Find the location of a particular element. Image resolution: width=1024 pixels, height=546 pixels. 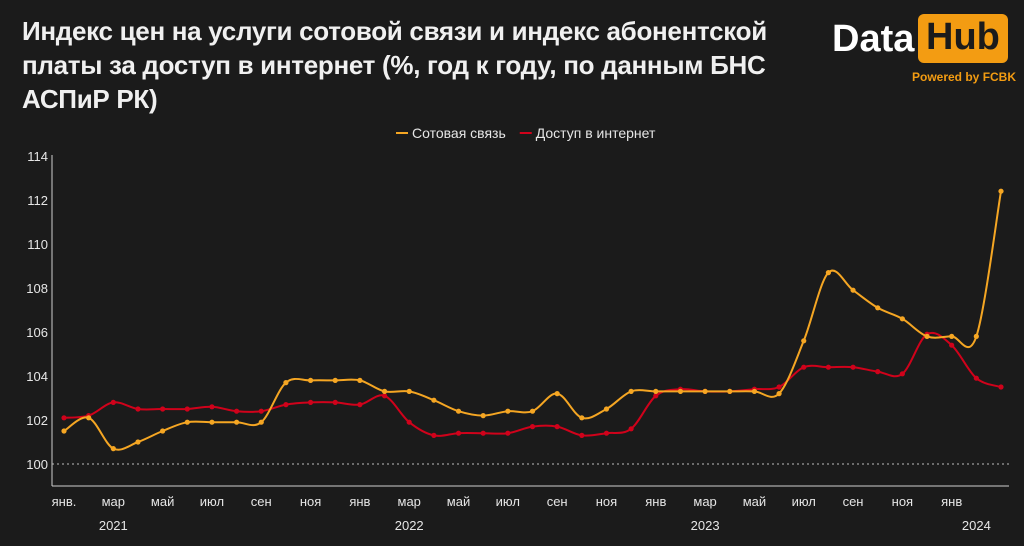

y-tick-label: 104 is located at coordinates (37, 376).